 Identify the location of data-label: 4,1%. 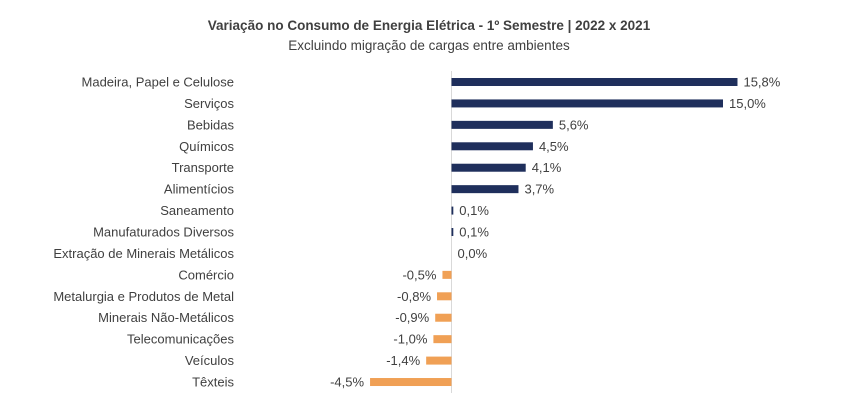
(547, 167).